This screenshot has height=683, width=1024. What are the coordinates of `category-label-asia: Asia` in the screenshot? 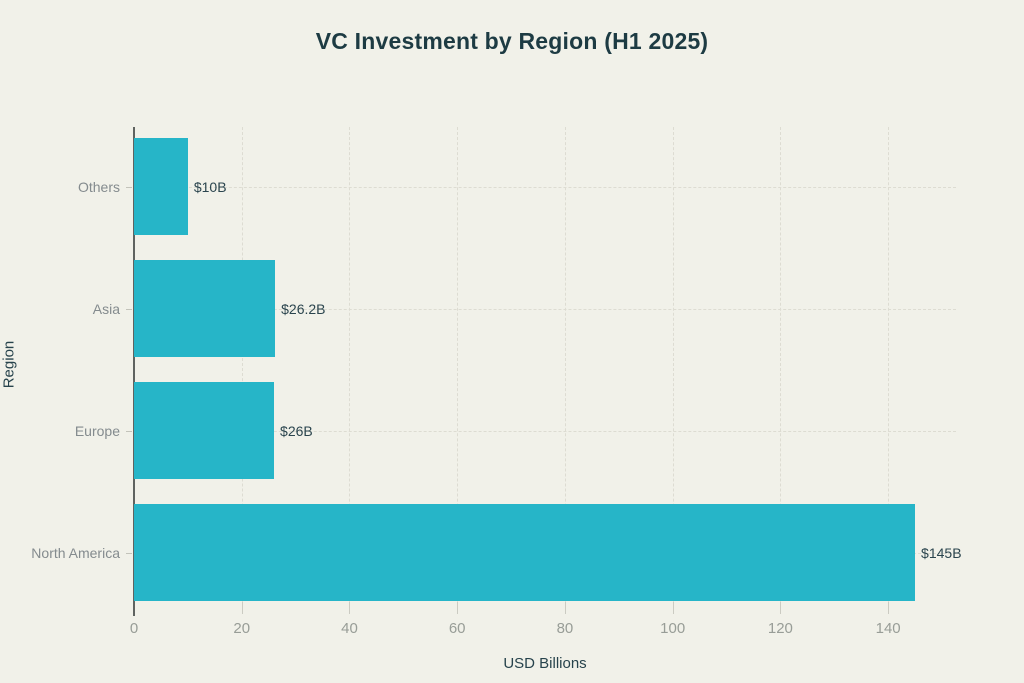 It's located at (106, 308).